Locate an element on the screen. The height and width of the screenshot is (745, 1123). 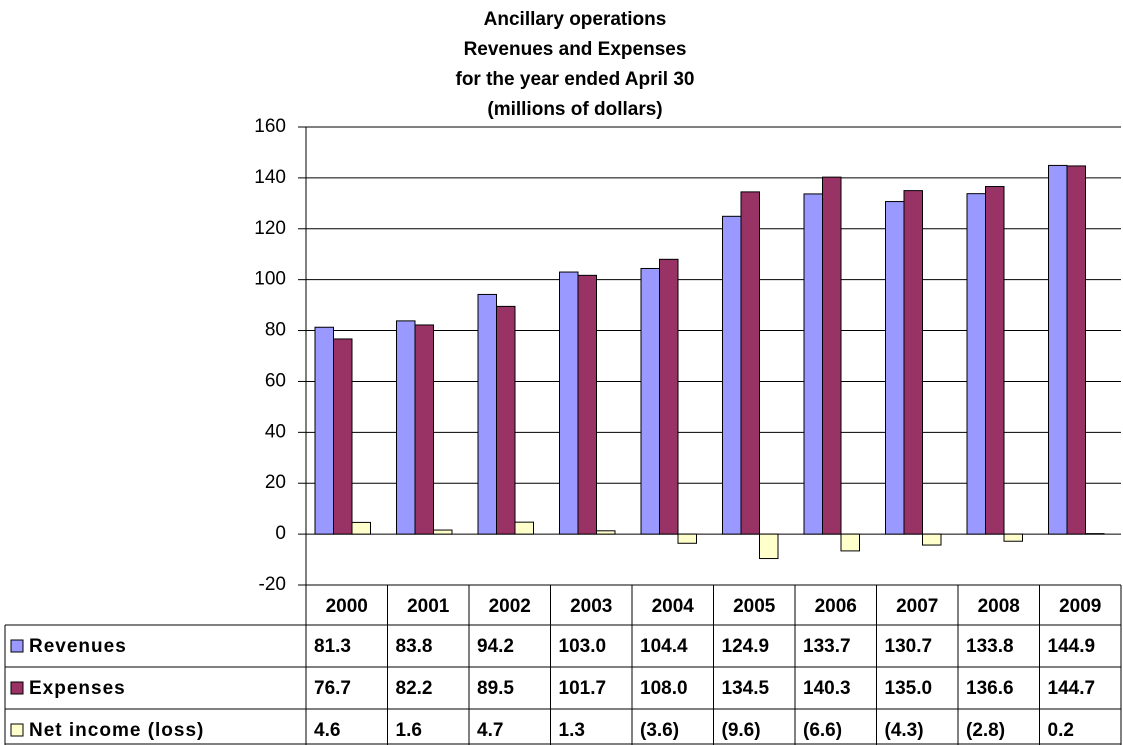
x-tick-label: 2000 is located at coordinates (347, 606).